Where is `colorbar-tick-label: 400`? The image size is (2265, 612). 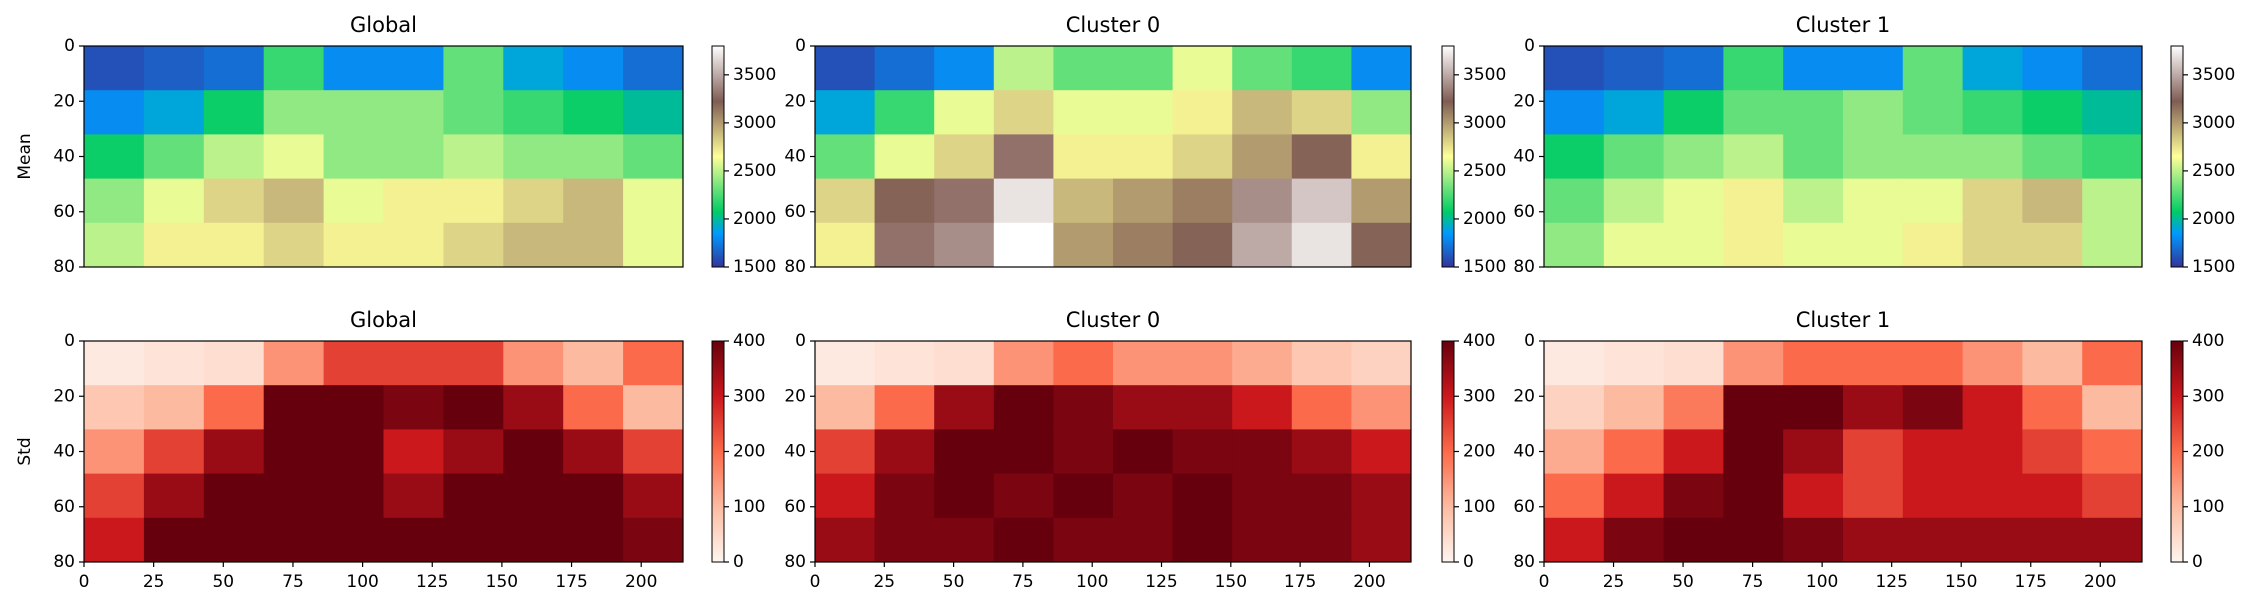
colorbar-tick-label: 400 is located at coordinates (2208, 341).